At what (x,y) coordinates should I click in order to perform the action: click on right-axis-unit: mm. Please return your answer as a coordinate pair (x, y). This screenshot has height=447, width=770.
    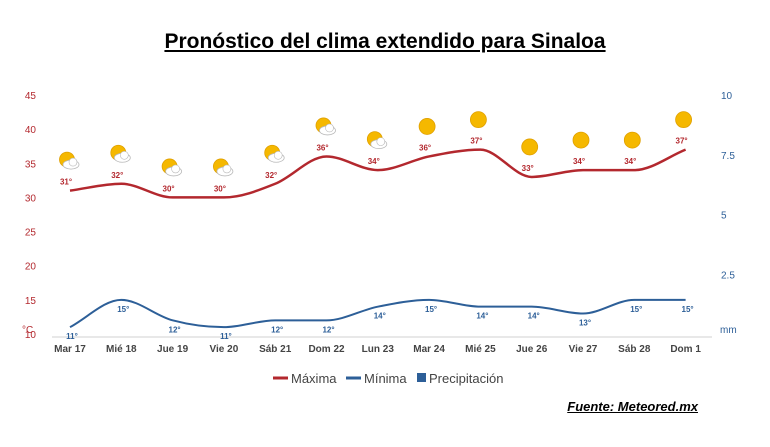
    Looking at the image, I should click on (728, 330).